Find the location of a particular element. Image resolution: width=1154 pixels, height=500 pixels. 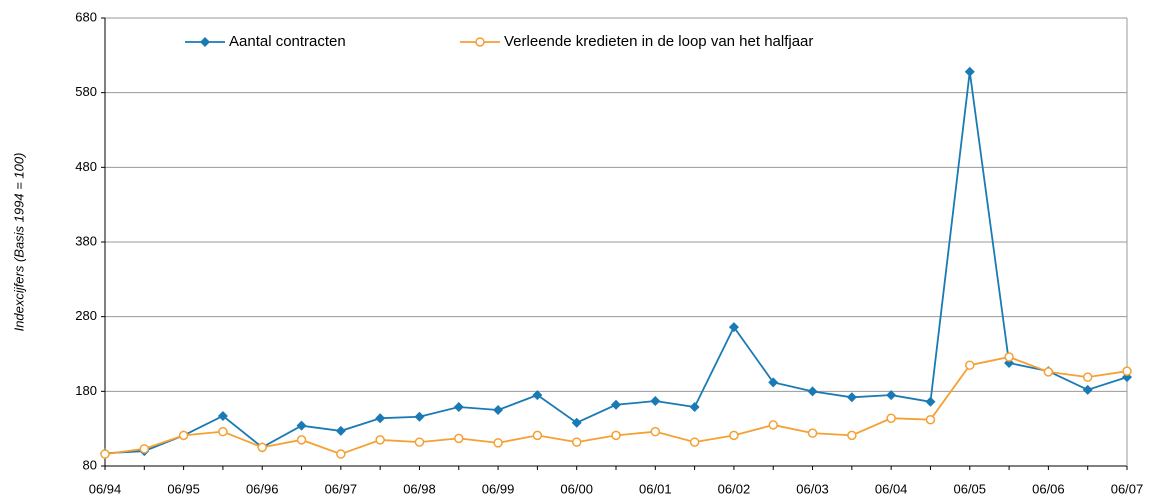

x-tick-label: 06/98 is located at coordinates (419, 488).